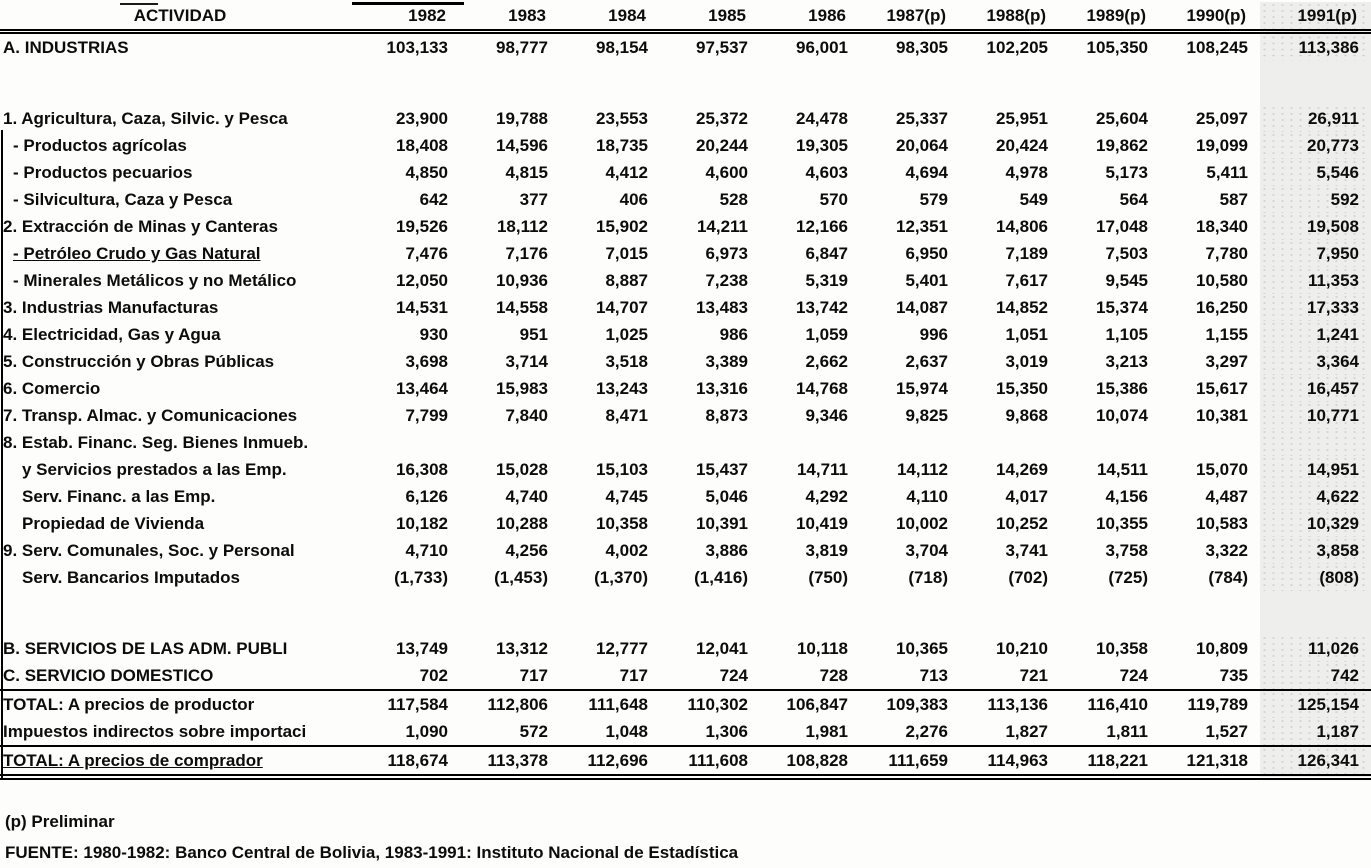  Describe the element at coordinates (622, 145) in the screenshot. I see `cell-value: 18,735` at that location.